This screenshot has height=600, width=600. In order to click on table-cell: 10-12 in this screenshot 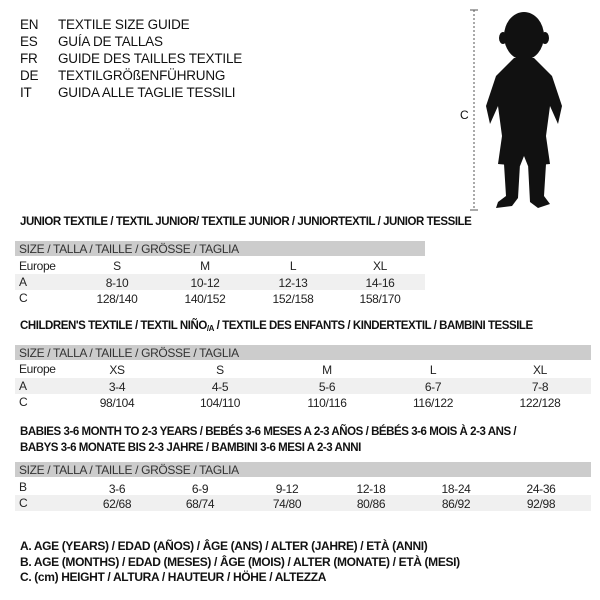, I will do `click(205, 283)`.